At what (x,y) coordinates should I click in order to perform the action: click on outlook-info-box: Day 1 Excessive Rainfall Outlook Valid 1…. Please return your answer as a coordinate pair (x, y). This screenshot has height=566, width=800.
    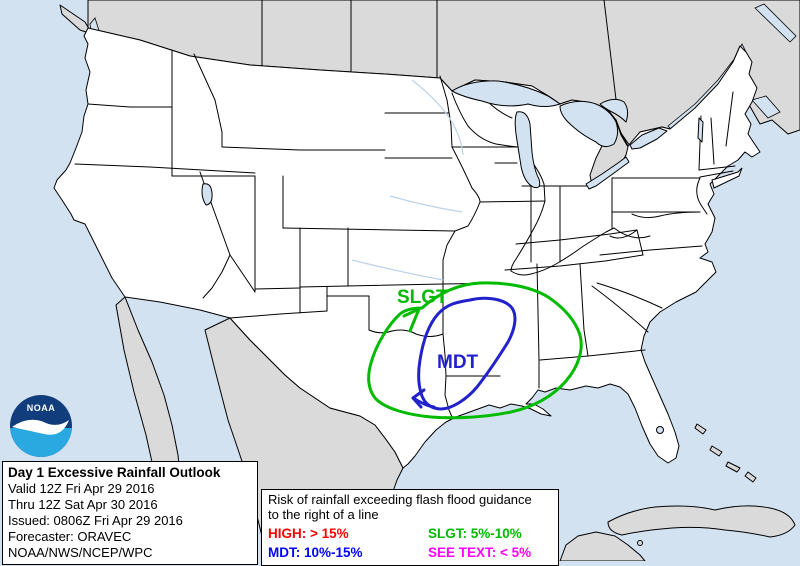
    Looking at the image, I should click on (130, 513).